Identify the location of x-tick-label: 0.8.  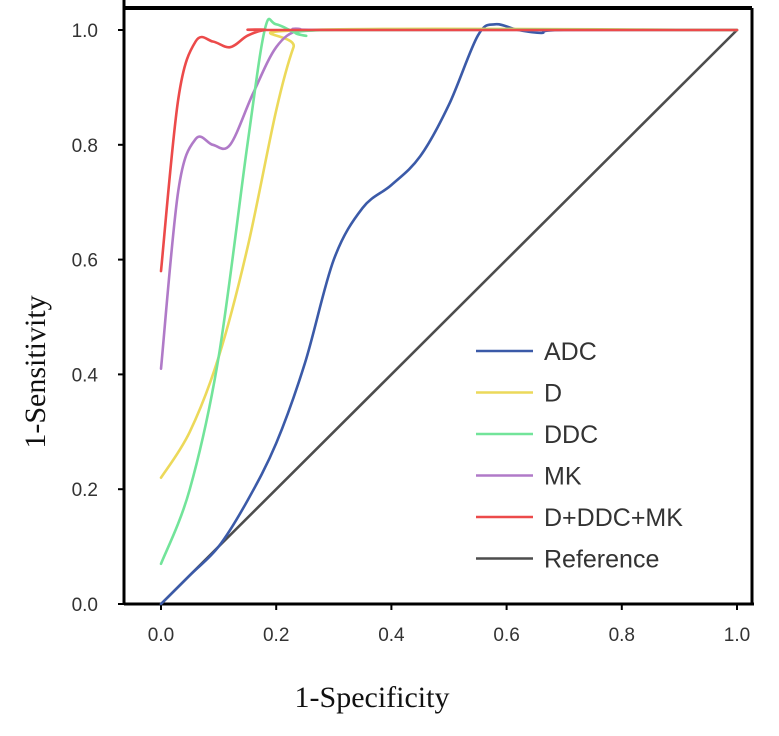
(622, 635).